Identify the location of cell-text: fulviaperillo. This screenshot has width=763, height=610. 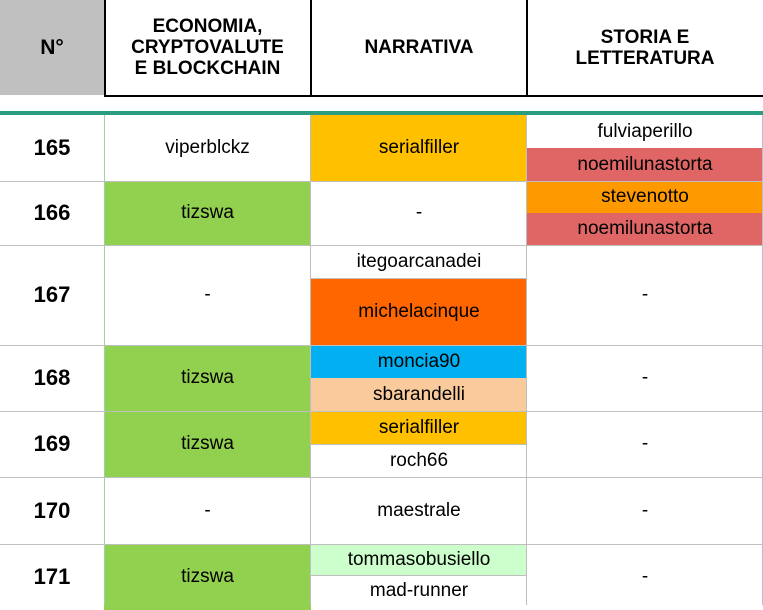
(645, 131).